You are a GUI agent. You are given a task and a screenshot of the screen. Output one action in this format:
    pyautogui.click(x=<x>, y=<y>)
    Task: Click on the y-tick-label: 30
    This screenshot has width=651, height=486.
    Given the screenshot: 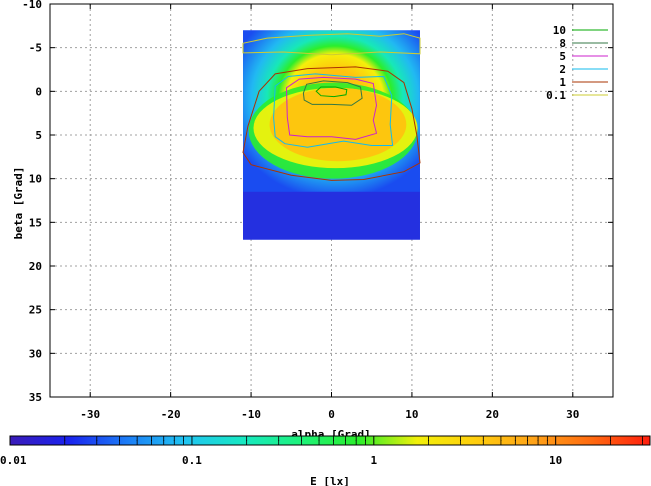 What is the action you would take?
    pyautogui.click(x=35, y=353)
    